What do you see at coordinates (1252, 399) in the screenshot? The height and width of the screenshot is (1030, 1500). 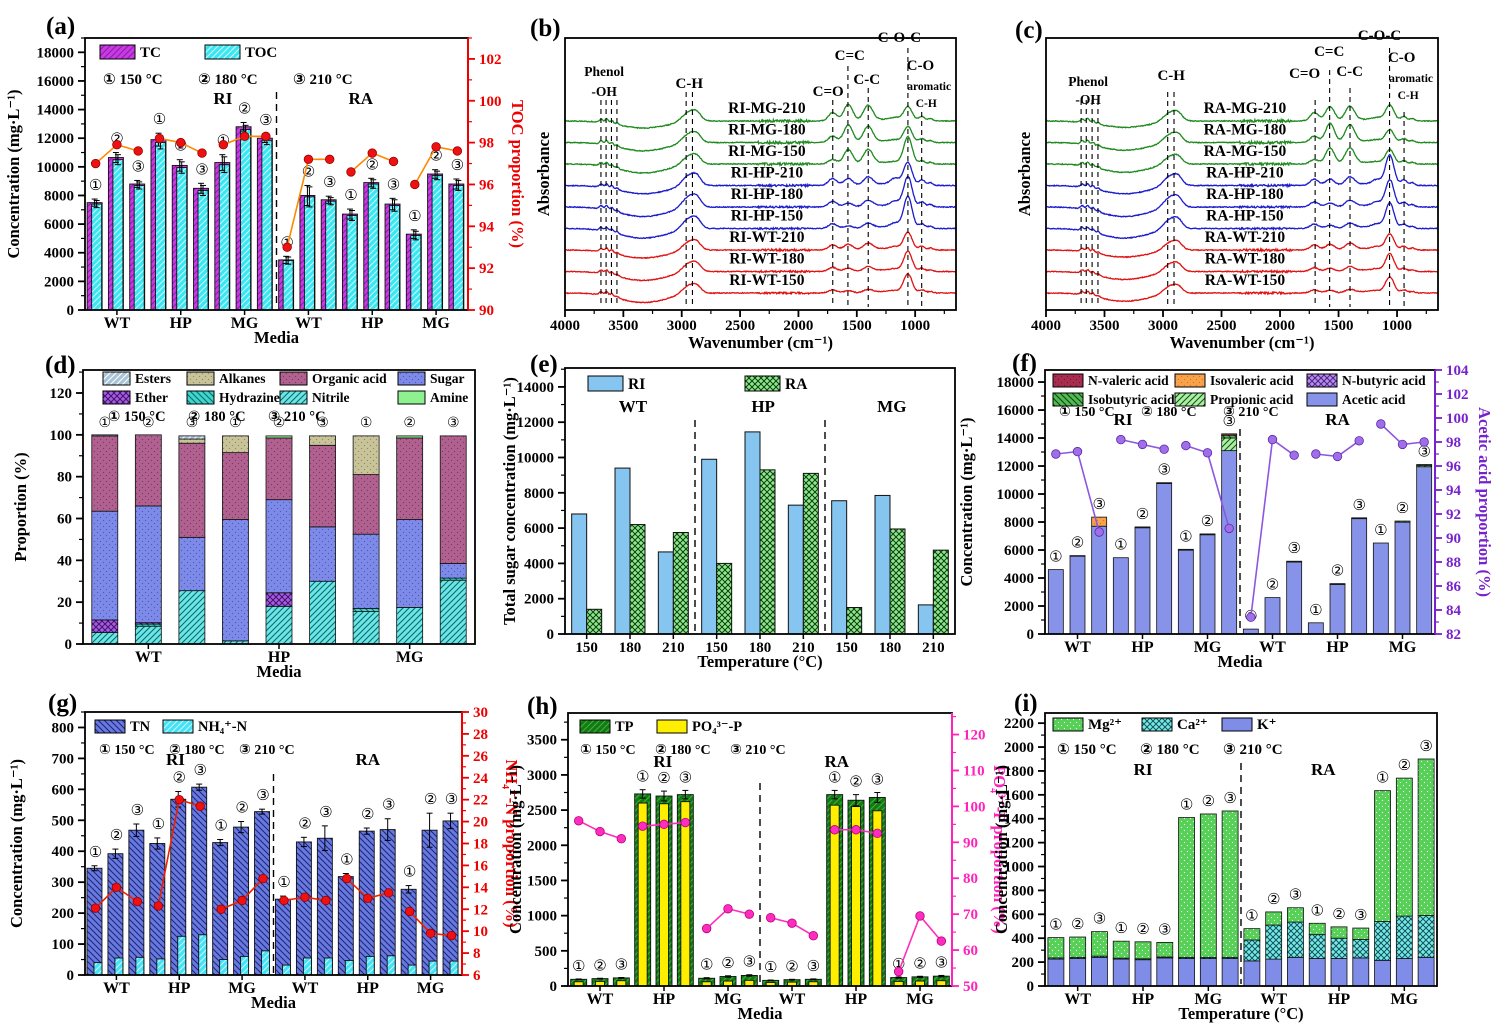 I see `svg-text: Propionic acid` at bounding box center [1252, 399].